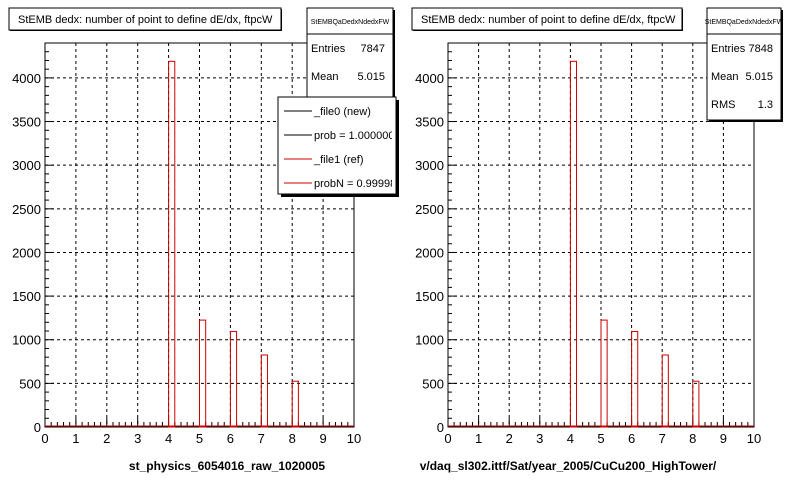 The height and width of the screenshot is (485, 800). What do you see at coordinates (761, 49) in the screenshot?
I see `stats-value: 7848` at bounding box center [761, 49].